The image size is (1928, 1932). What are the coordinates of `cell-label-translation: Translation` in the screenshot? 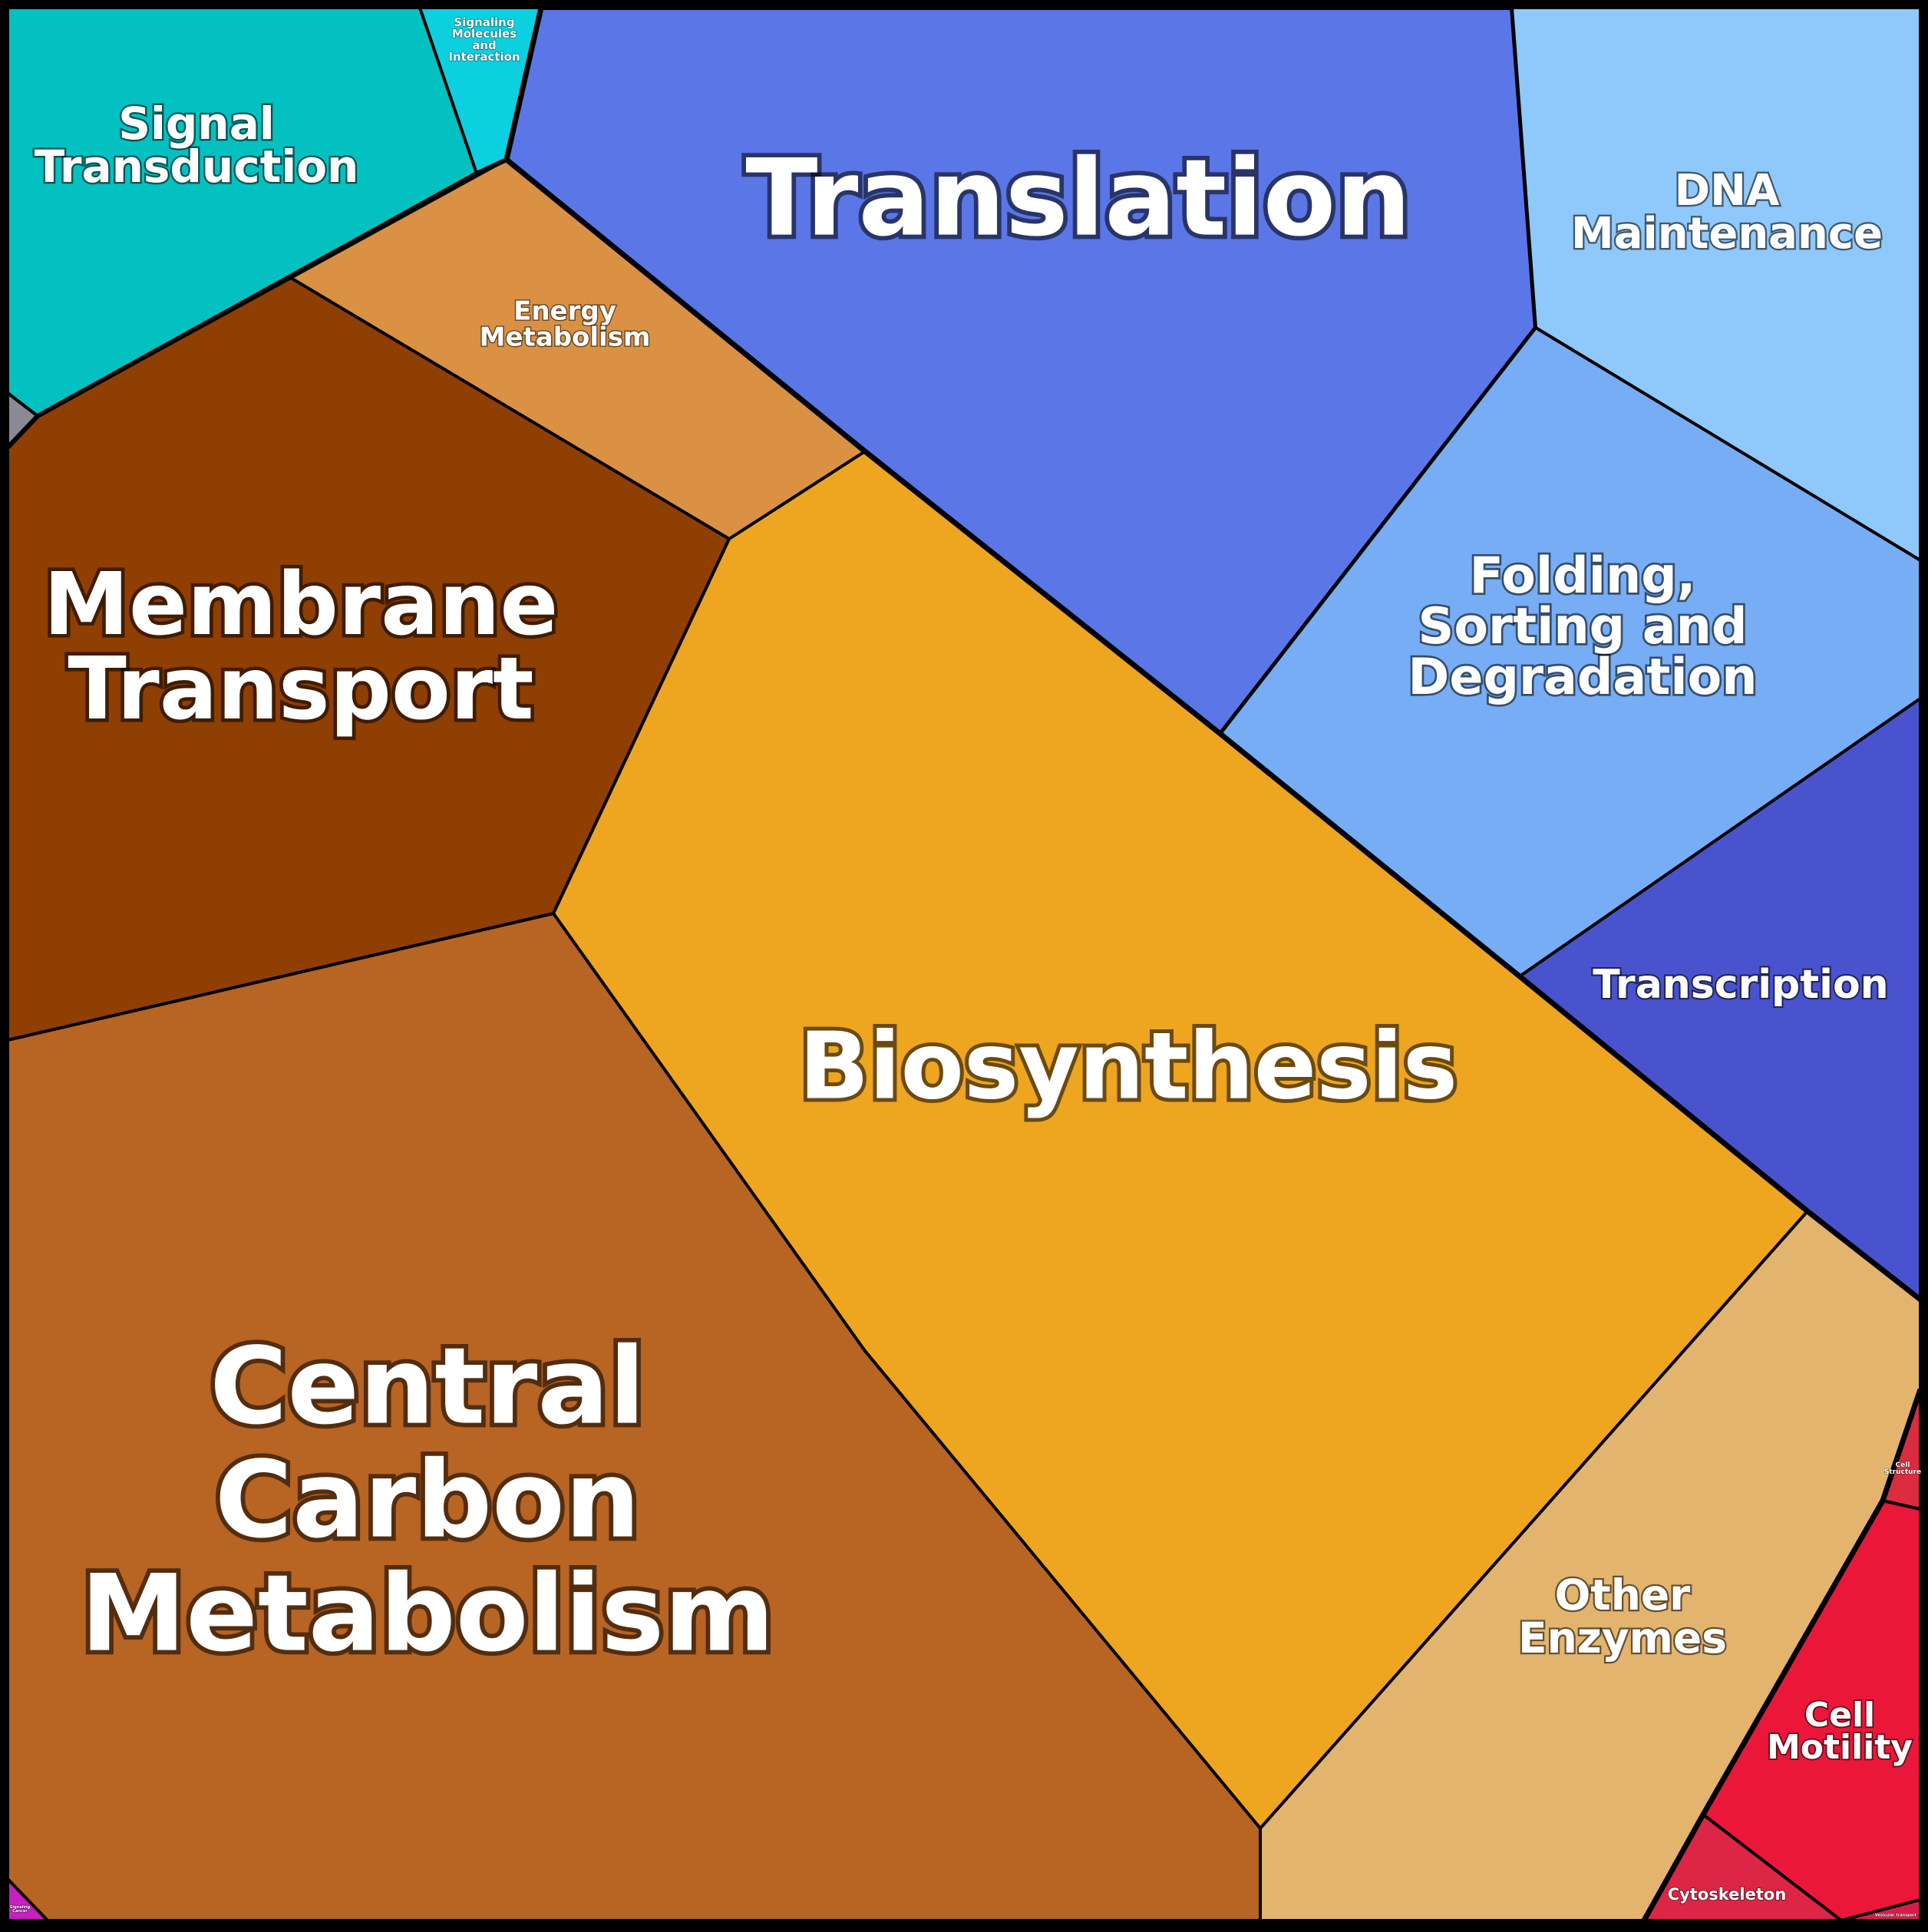 It's located at (1078, 198).